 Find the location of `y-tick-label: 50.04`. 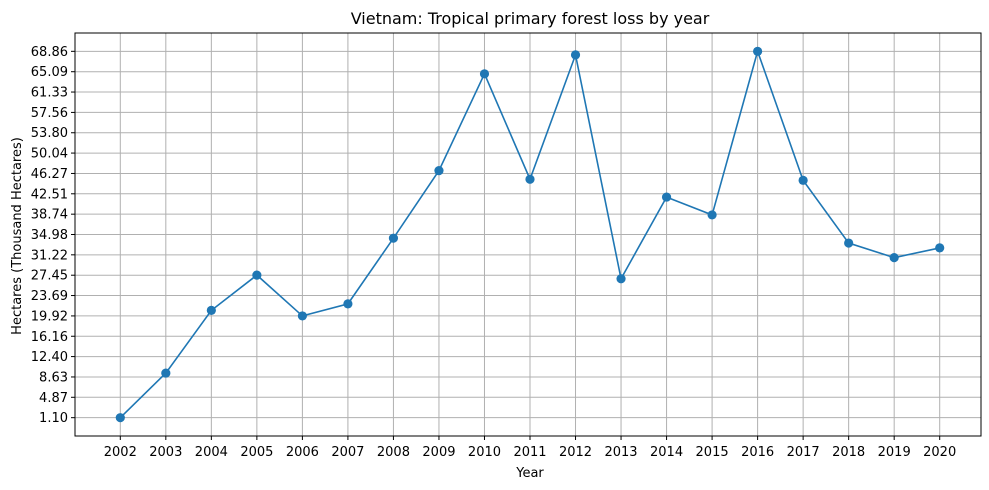

y-tick-label: 50.04 is located at coordinates (49, 154).